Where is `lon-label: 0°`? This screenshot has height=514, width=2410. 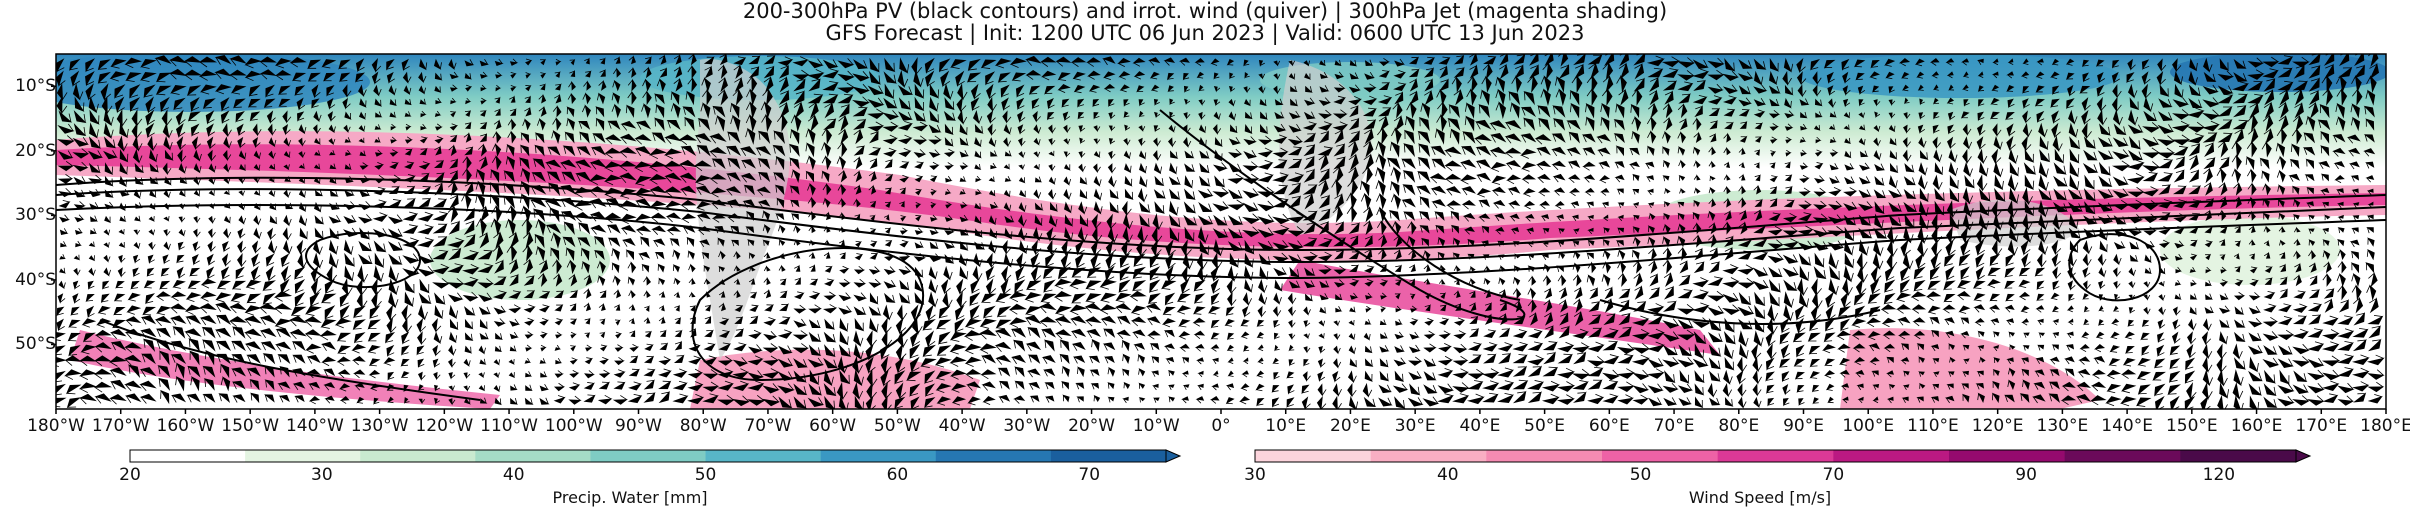 lon-label: 0° is located at coordinates (1221, 426).